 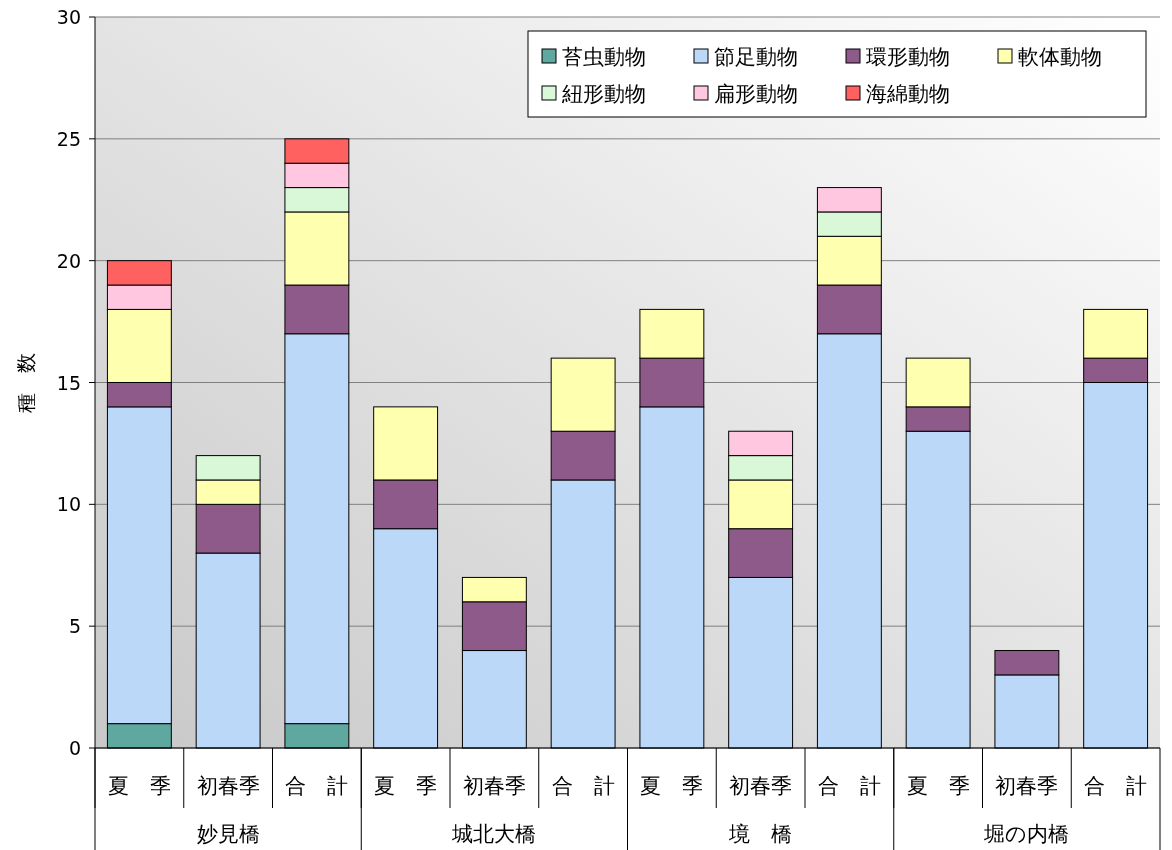 What do you see at coordinates (228, 834) in the screenshot?
I see `text: 妙見橋` at bounding box center [228, 834].